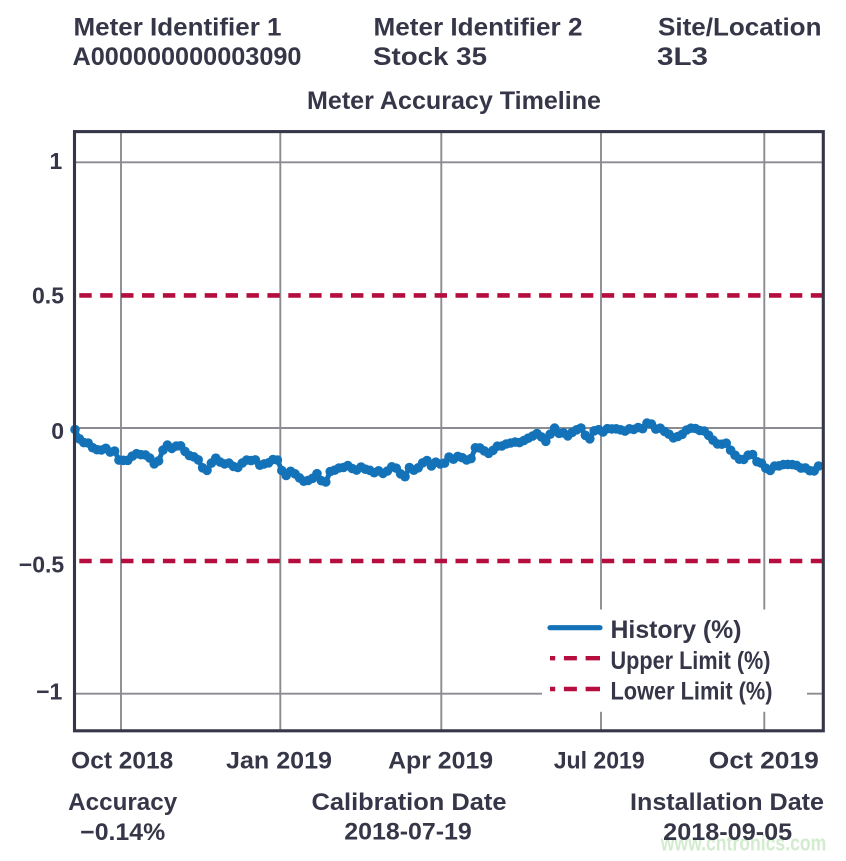  Describe the element at coordinates (682, 57) in the screenshot. I see `svg-text: 3L3` at that location.